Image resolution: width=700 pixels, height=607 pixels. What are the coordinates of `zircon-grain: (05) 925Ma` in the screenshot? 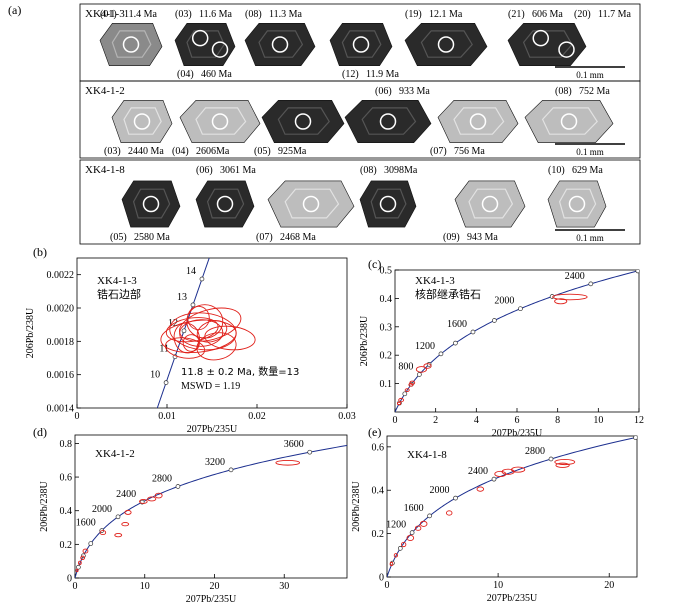 It's located at (299, 128).